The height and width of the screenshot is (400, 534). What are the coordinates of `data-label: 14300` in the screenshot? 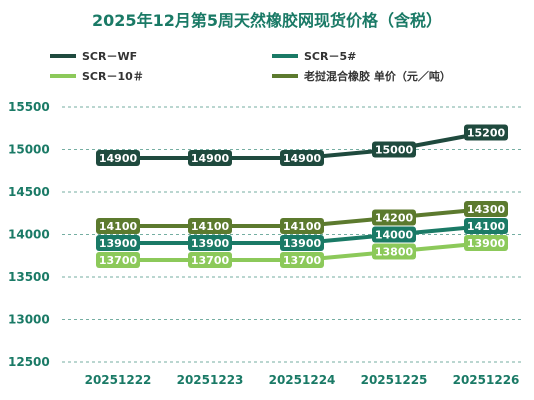 It's located at (486, 209).